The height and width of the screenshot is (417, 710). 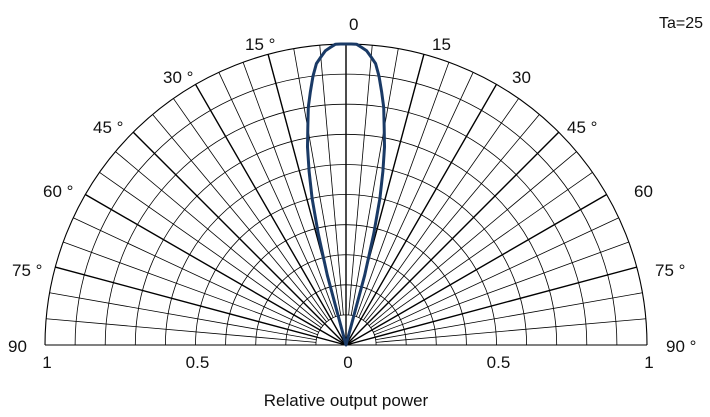 What do you see at coordinates (260, 44) in the screenshot?
I see `angle-tick-label: 15 °` at bounding box center [260, 44].